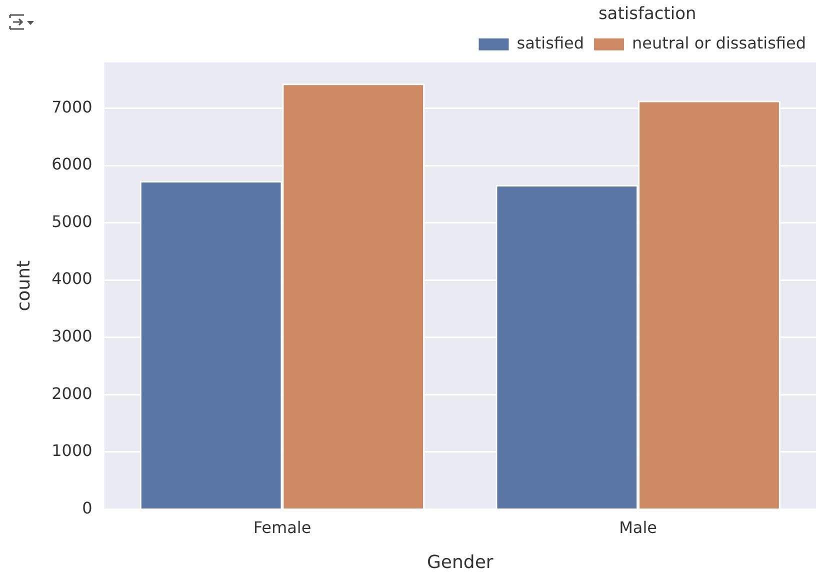 The image size is (820, 582). I want to click on y-tick-label: 1000, so click(72, 450).